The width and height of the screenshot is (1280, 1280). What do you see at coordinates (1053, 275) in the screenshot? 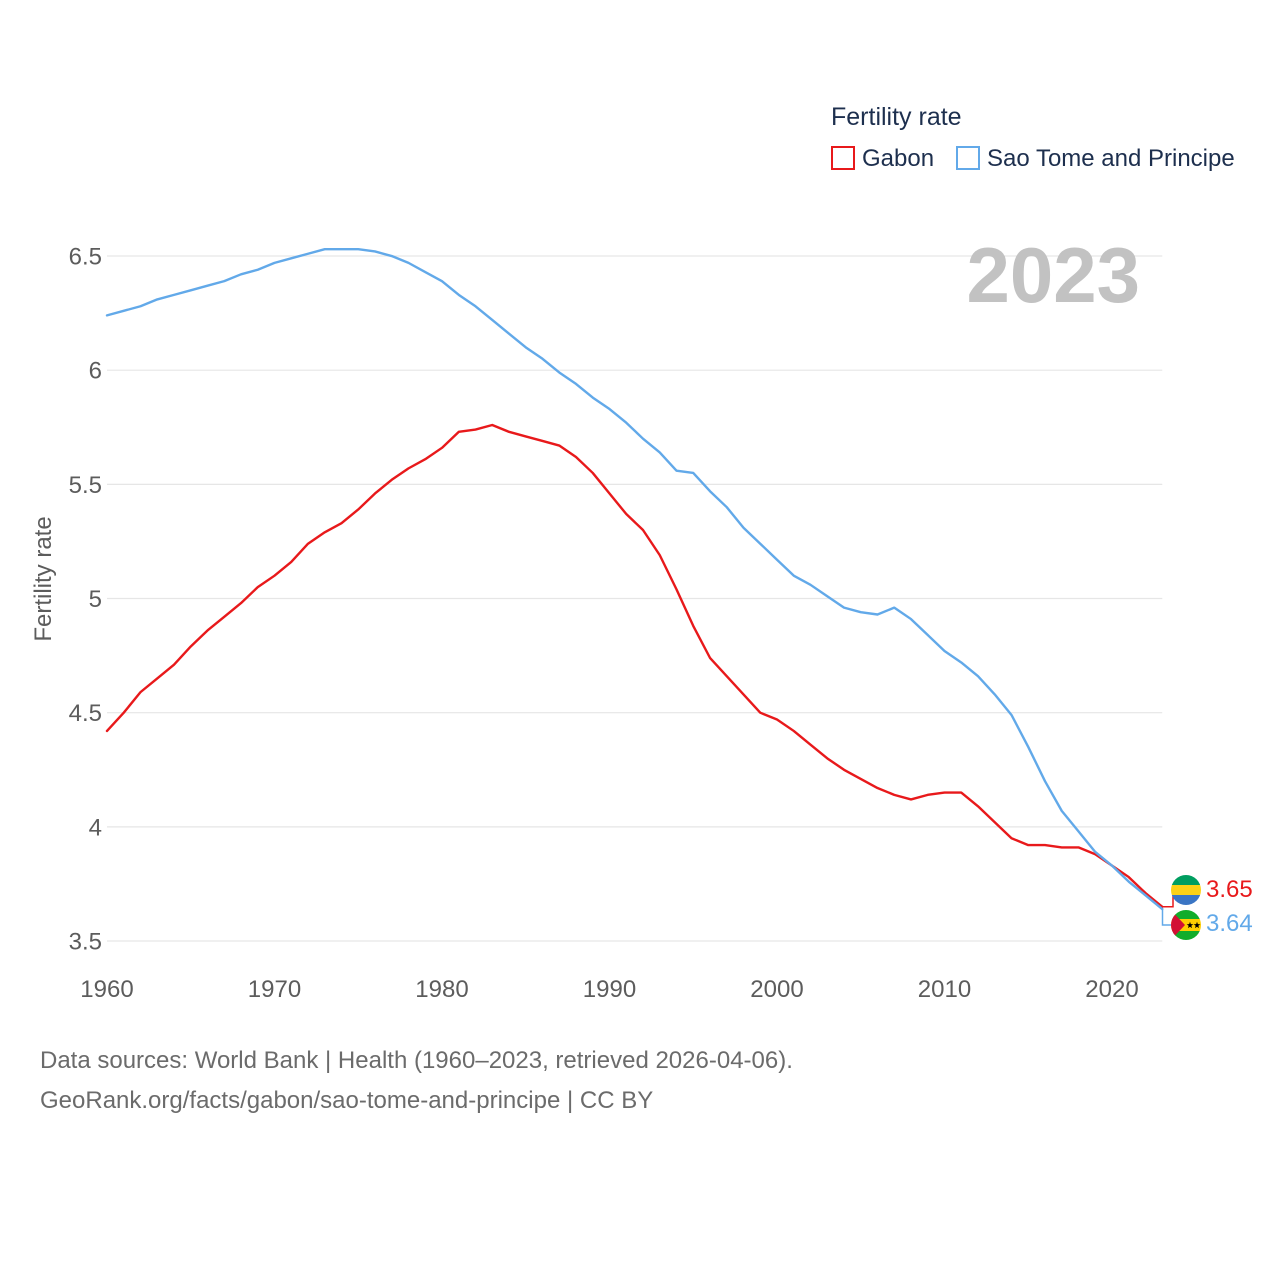
I see `year-label: 2023` at bounding box center [1053, 275].